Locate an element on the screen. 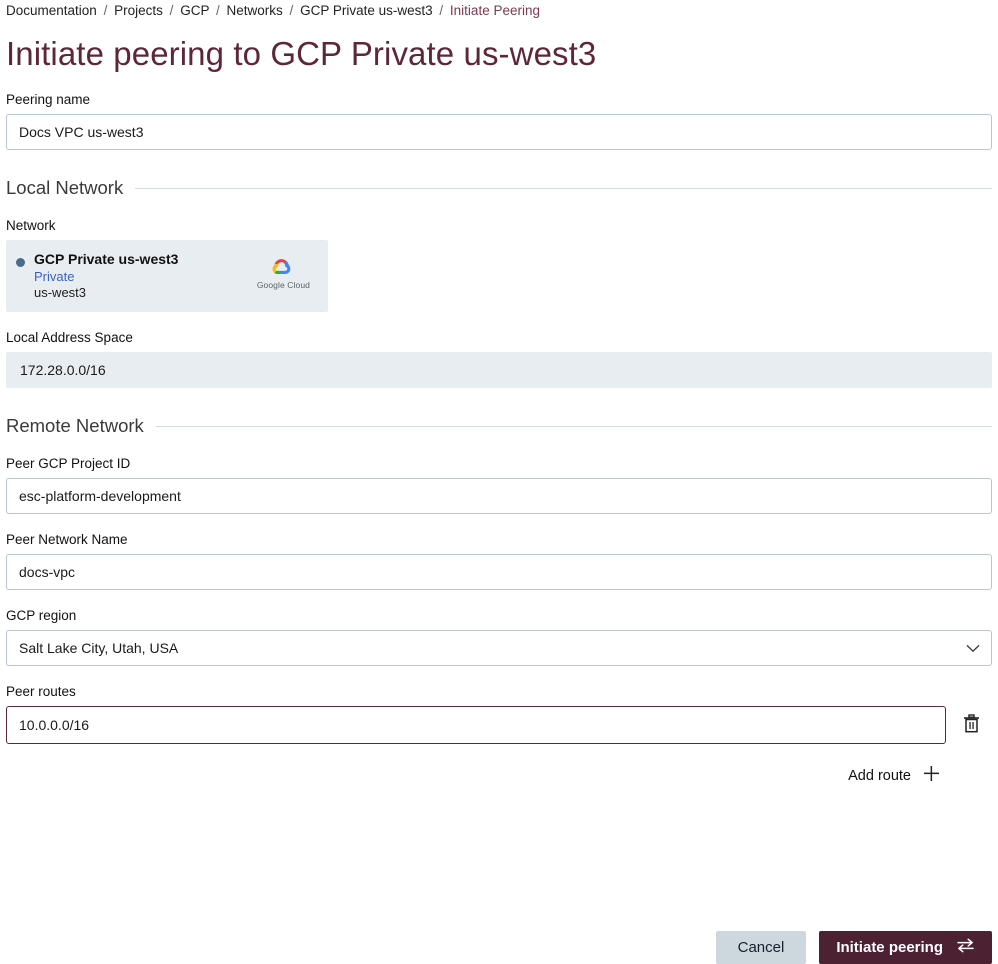 Image resolution: width=998 pixels, height=964 pixels. initiate-peering-button: Initiate peering is located at coordinates (905, 947).